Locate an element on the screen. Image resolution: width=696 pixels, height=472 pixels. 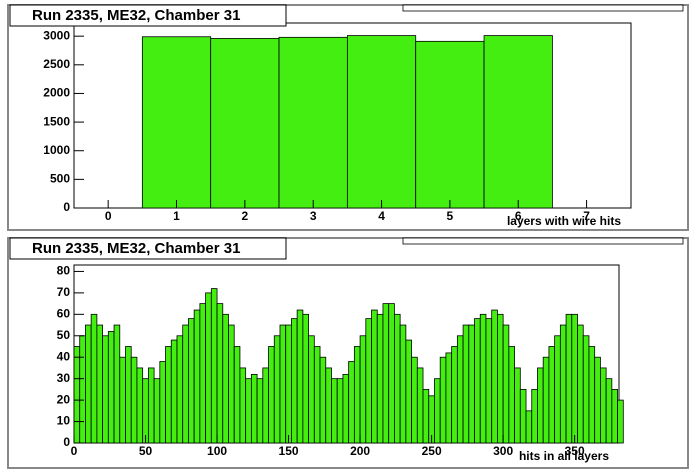
y-tick-label: 10 is located at coordinates (64, 421).